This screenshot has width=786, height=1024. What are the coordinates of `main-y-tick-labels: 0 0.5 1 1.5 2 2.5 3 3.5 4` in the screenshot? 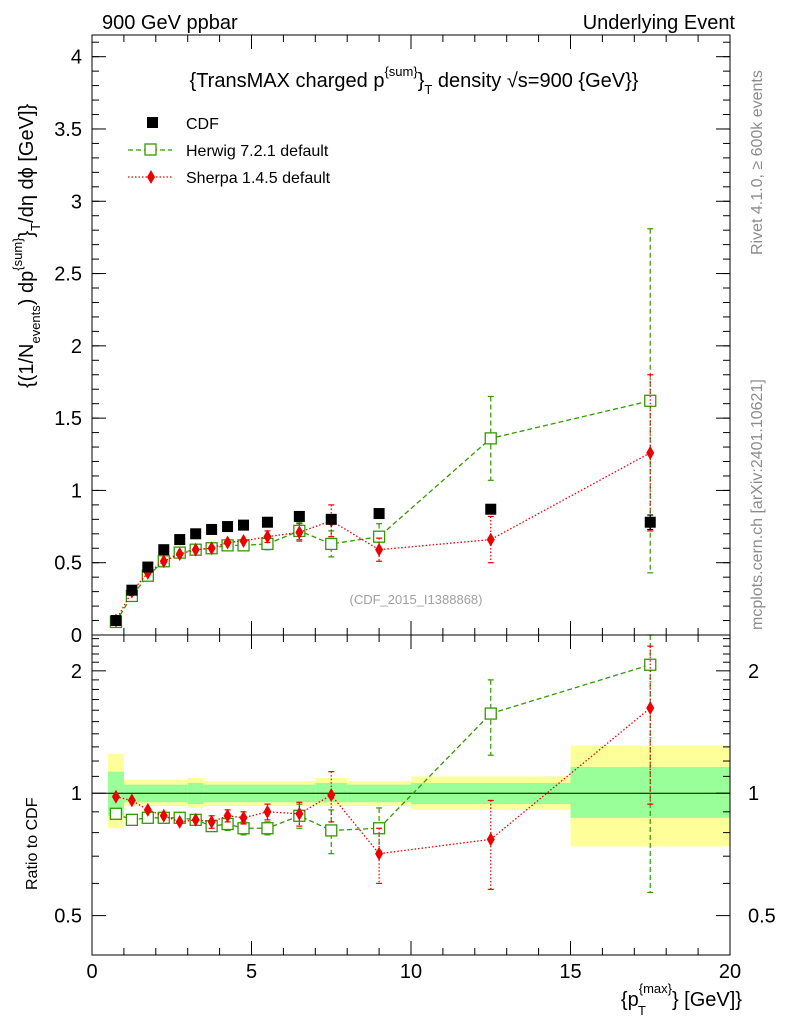 It's located at (68, 347).